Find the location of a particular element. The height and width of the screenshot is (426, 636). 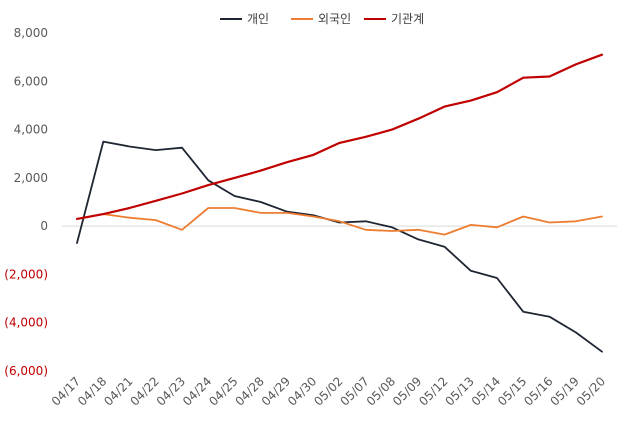

x-tick-label: 04/22 is located at coordinates (145, 391).